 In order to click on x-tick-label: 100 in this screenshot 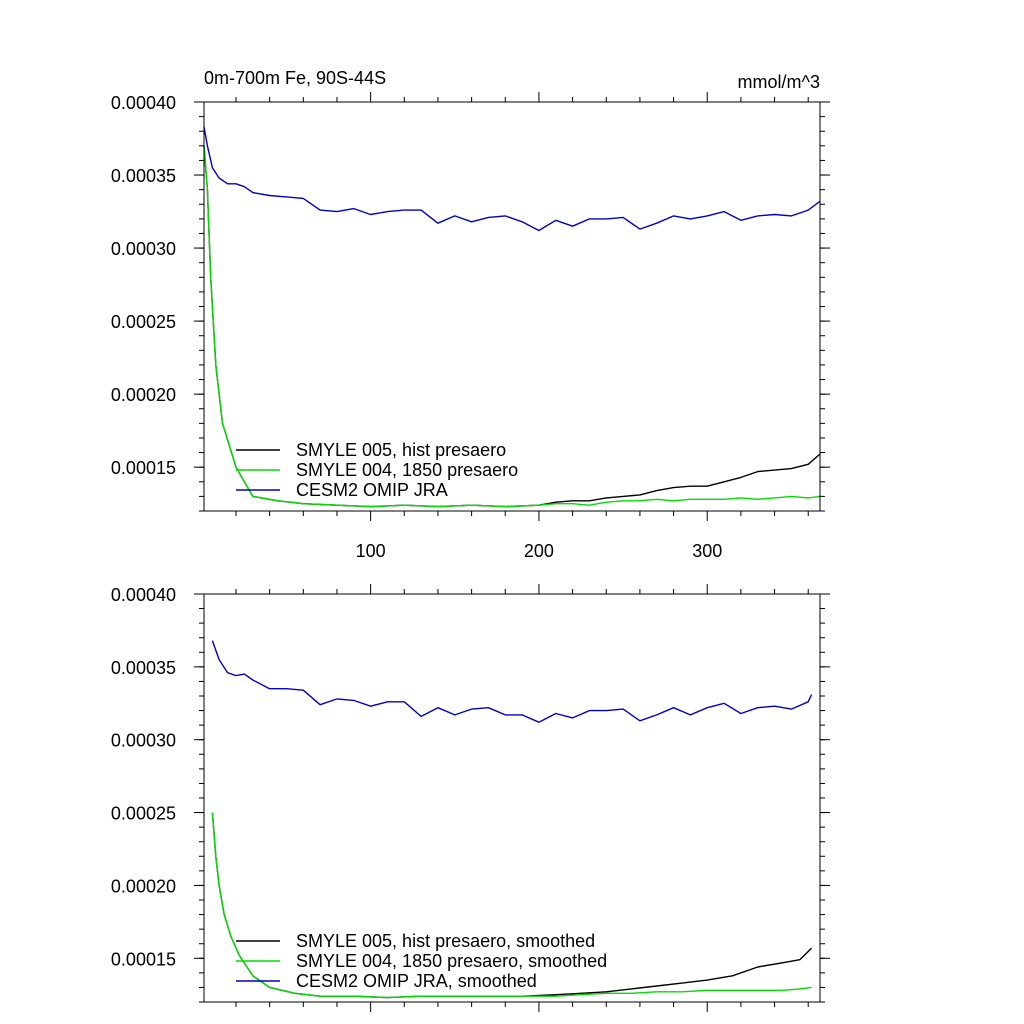, I will do `click(371, 551)`.